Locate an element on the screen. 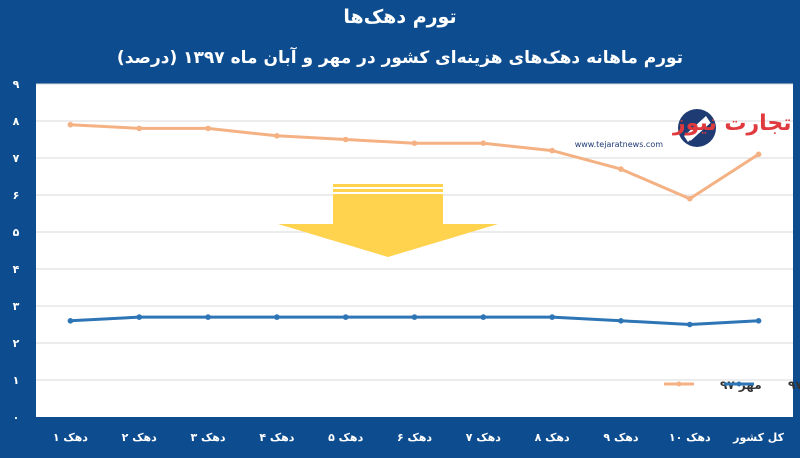 This screenshot has width=800, height=458. logo-url: www.tejaratnews.com is located at coordinates (619, 144).